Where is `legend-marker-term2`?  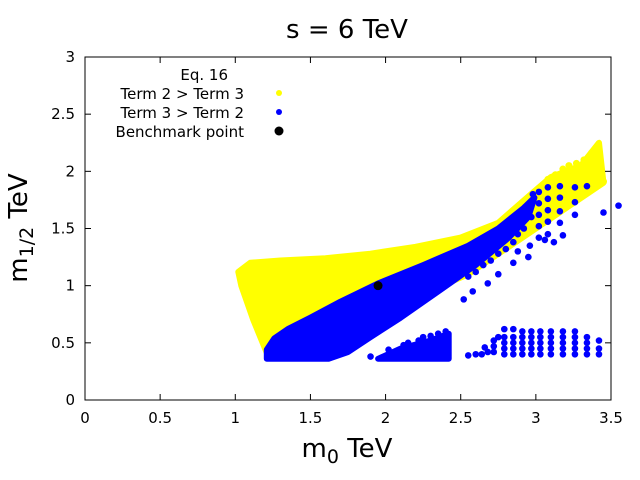 legend-marker-term2 is located at coordinates (279, 93).